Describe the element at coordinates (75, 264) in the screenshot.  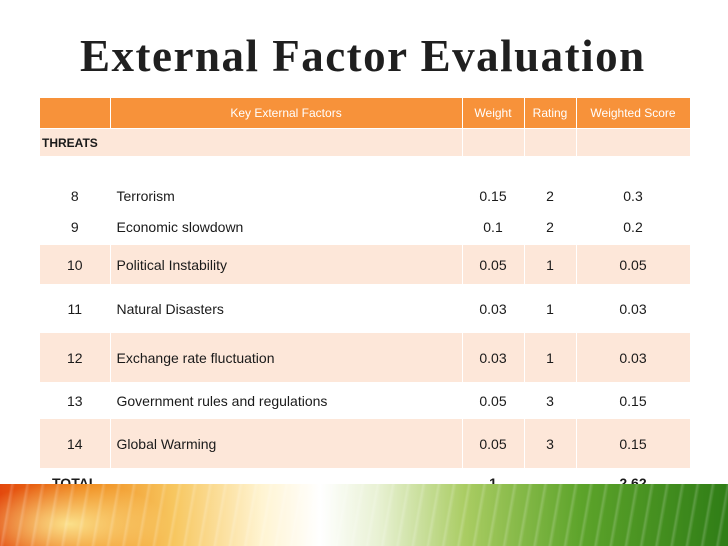
I see `row-number: 10` at that location.